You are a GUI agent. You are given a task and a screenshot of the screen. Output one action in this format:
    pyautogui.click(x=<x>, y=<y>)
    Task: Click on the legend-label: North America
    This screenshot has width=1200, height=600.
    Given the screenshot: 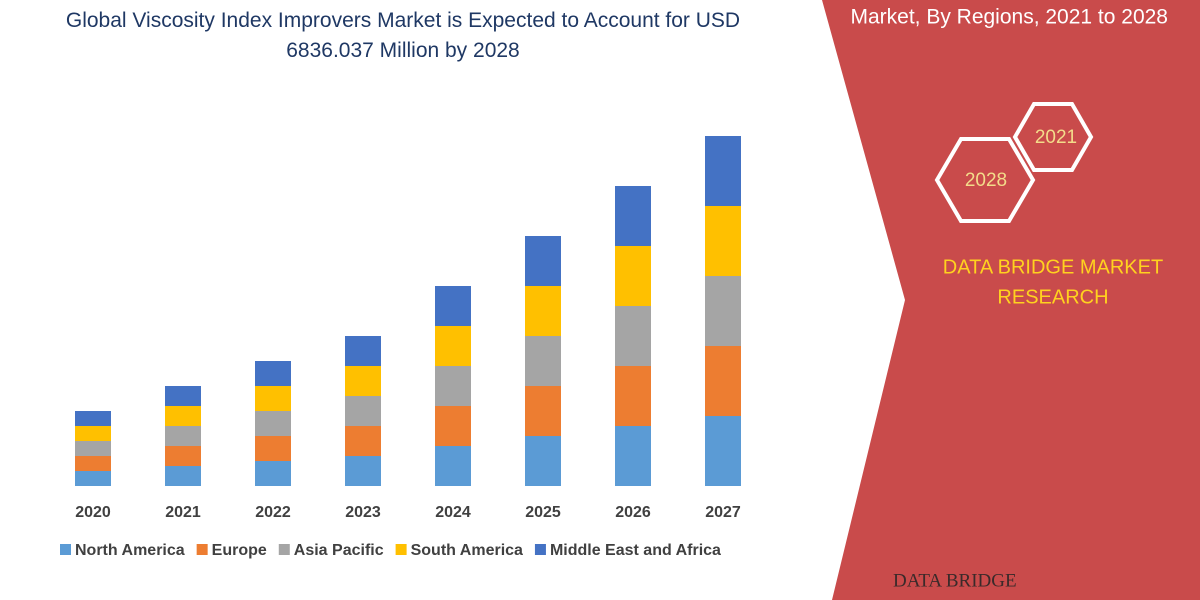 What is the action you would take?
    pyautogui.click(x=130, y=550)
    